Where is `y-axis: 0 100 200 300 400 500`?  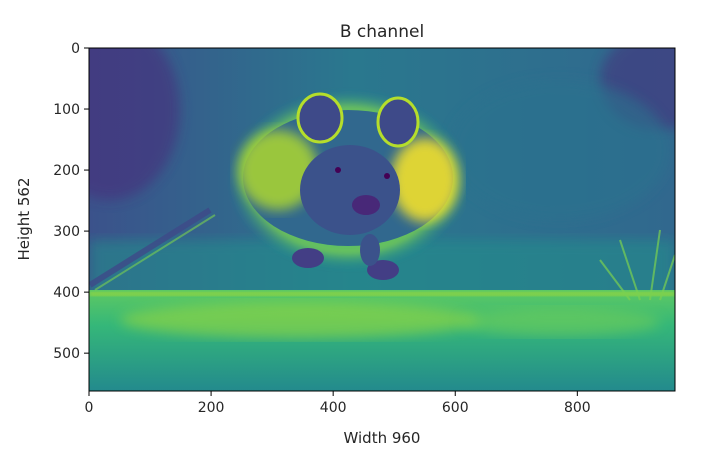
y-axis: 0 100 200 300 400 500 is located at coordinates (71, 201).